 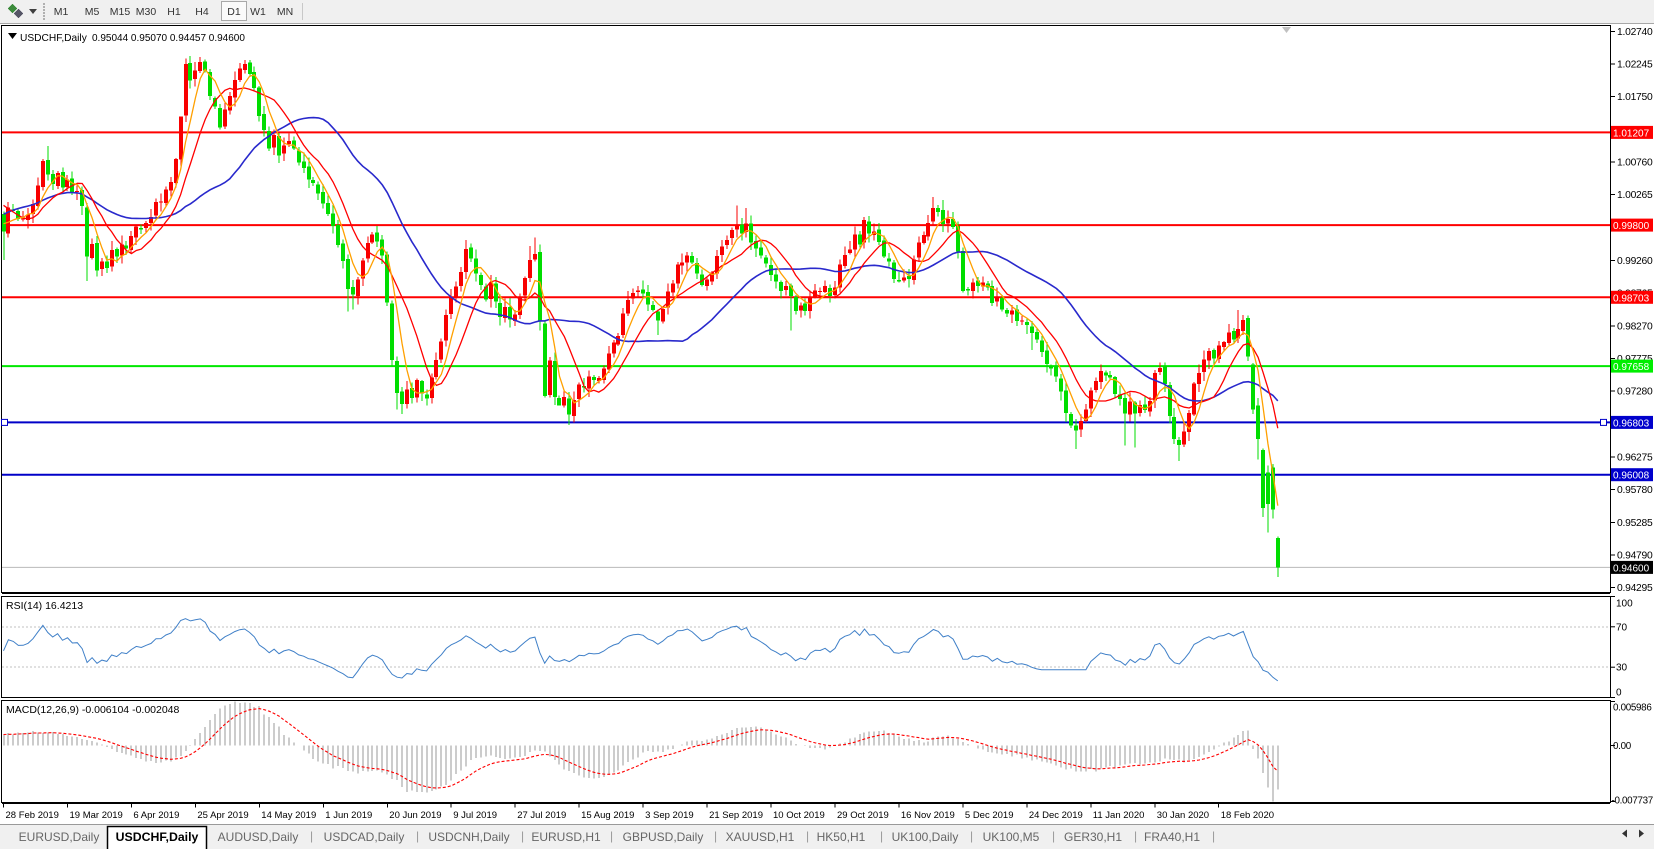 What do you see at coordinates (1635, 97) in the screenshot?
I see `svg-text: 1.01750` at bounding box center [1635, 97].